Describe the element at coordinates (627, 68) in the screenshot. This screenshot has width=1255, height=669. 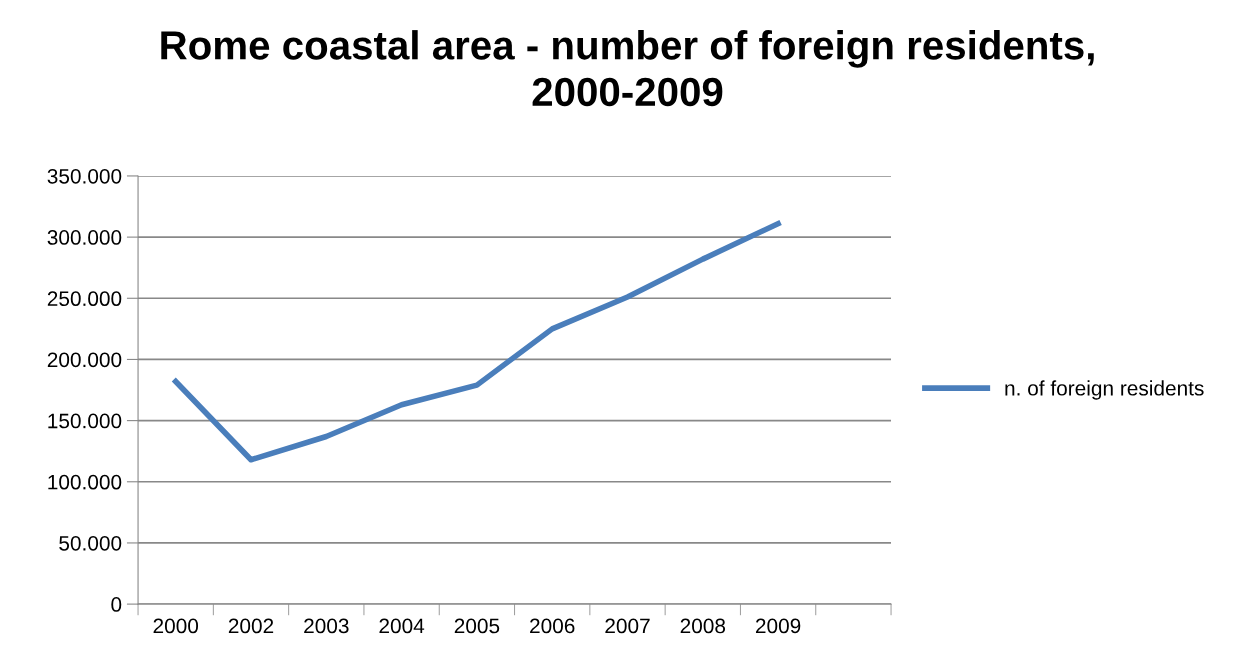
I see `chart-title: Rome coastal area - number of foreign residents, 2000-2009` at that location.